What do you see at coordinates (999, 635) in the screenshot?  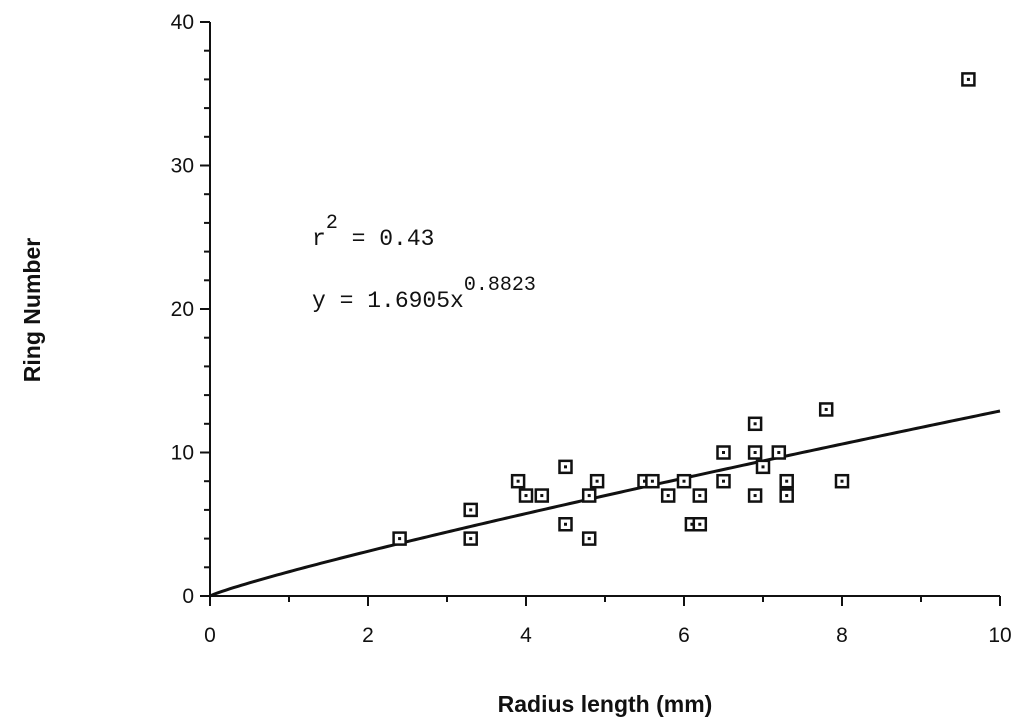 I see `x-tick-label: 10` at bounding box center [999, 635].